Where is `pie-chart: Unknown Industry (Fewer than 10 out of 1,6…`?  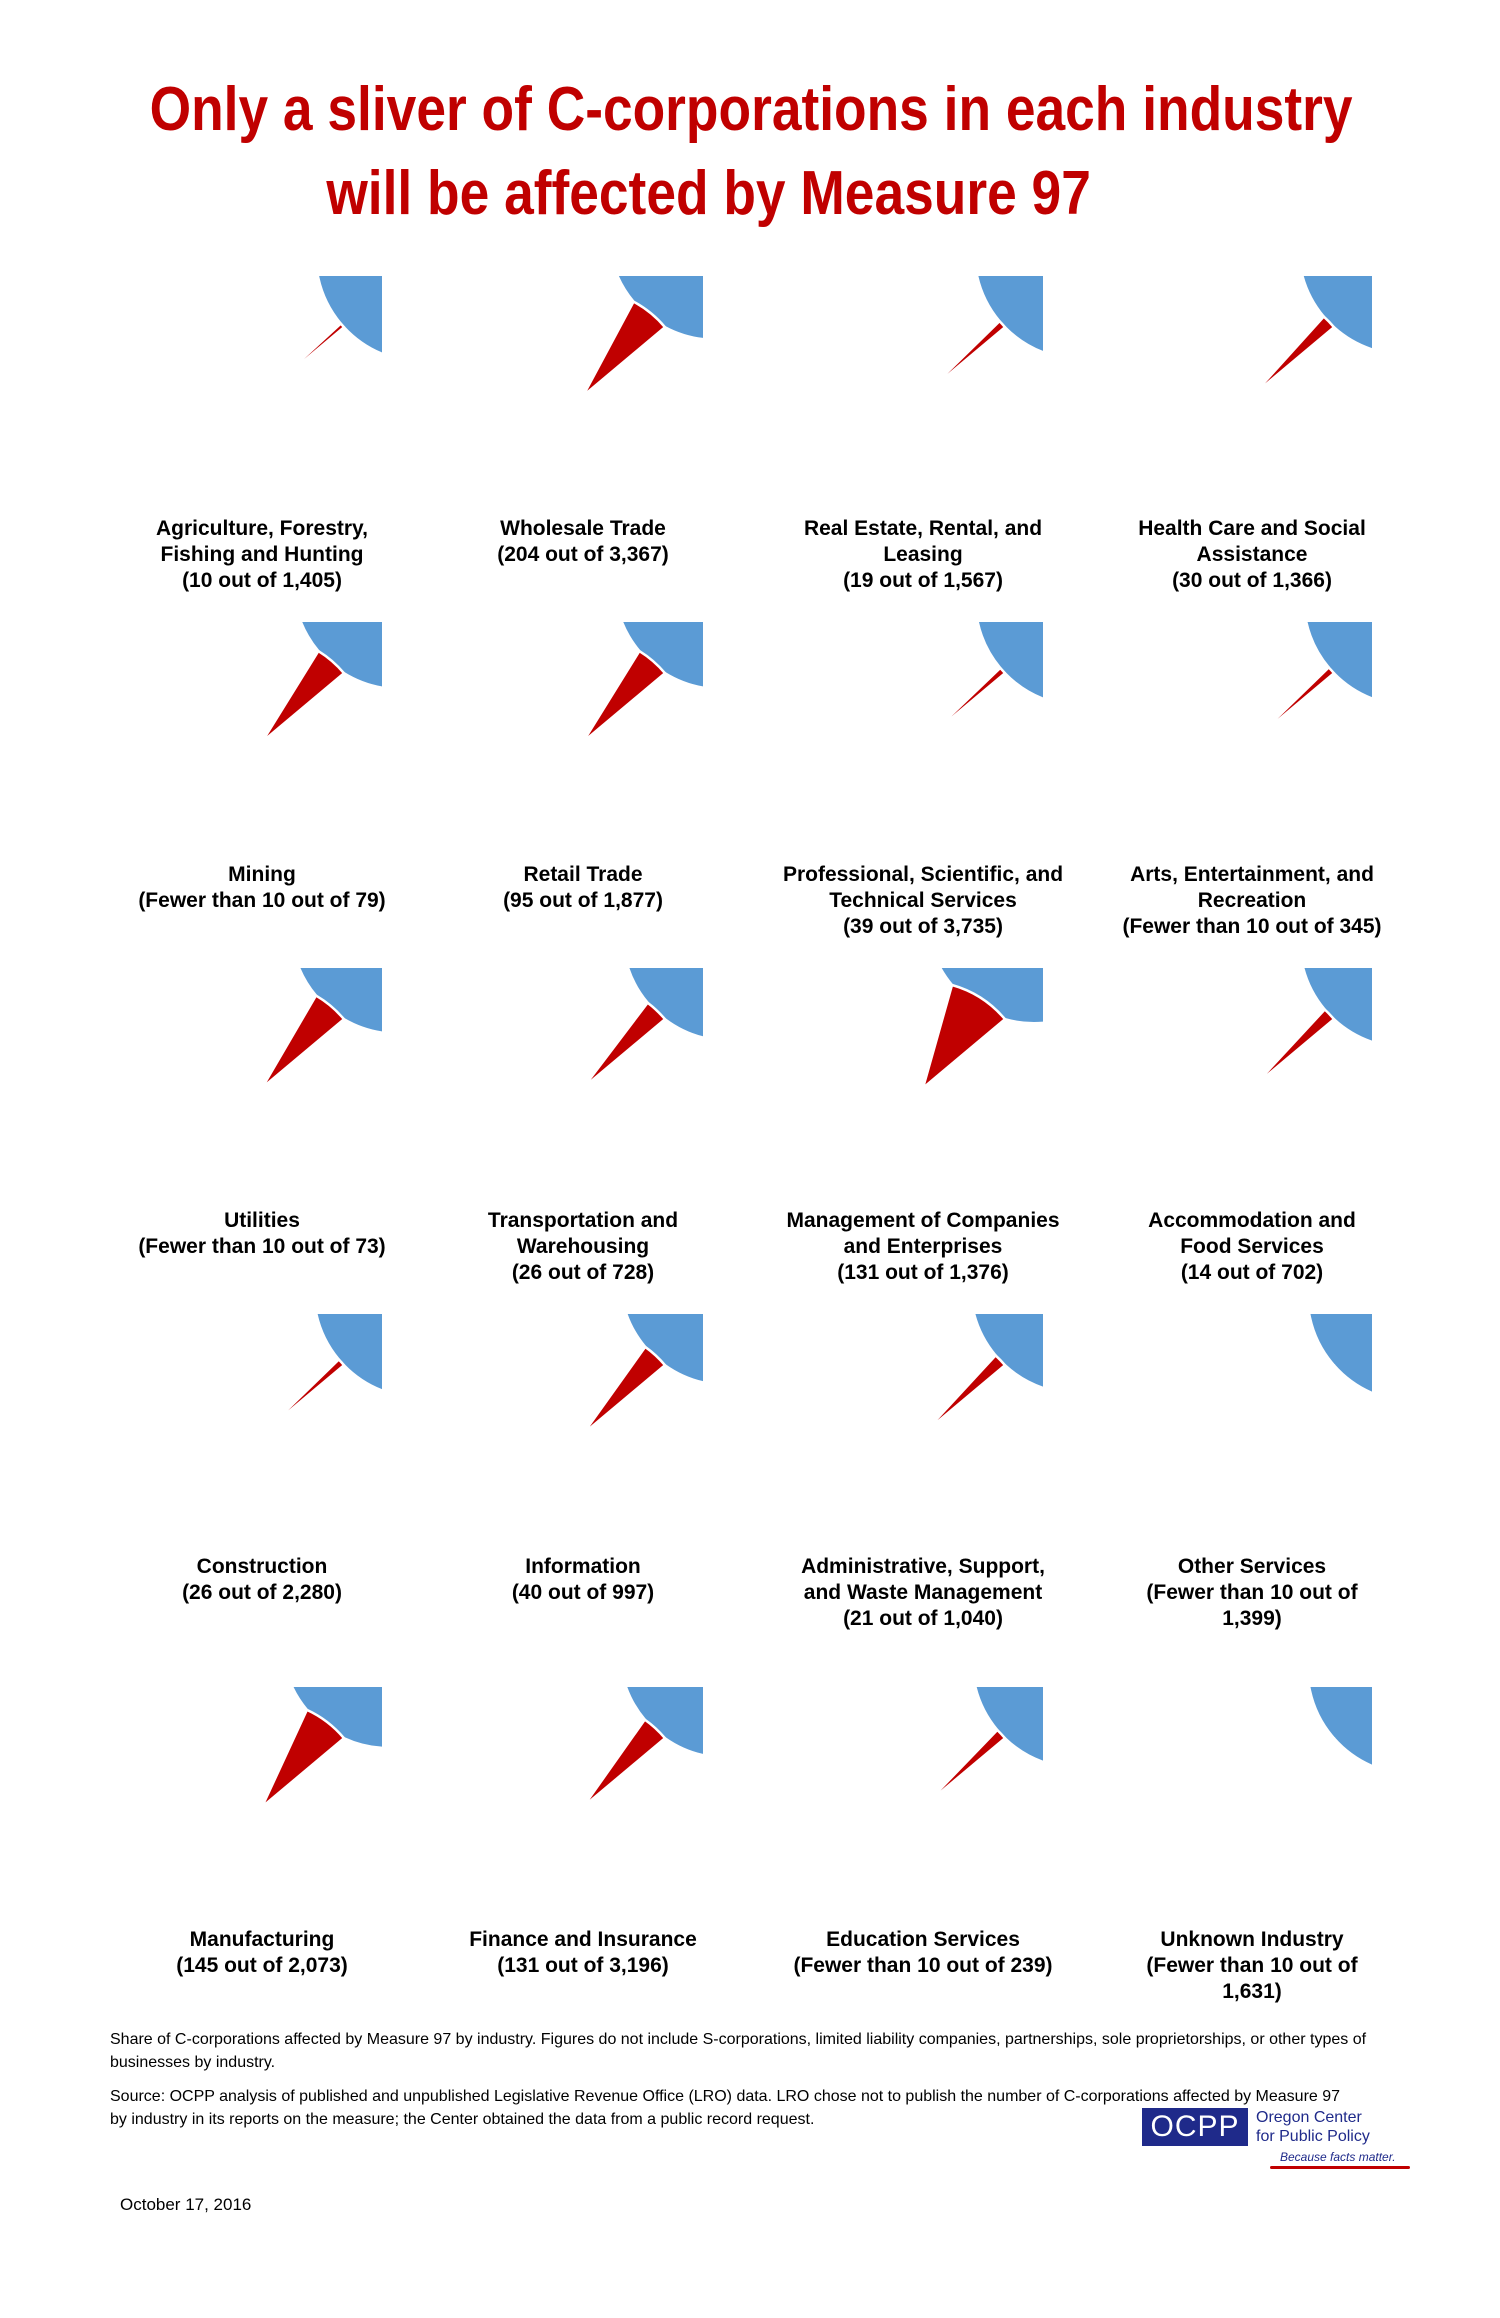
pie-chart: Unknown Industry (Fewer than 10 out of 1,6… is located at coordinates (1252, 1846).